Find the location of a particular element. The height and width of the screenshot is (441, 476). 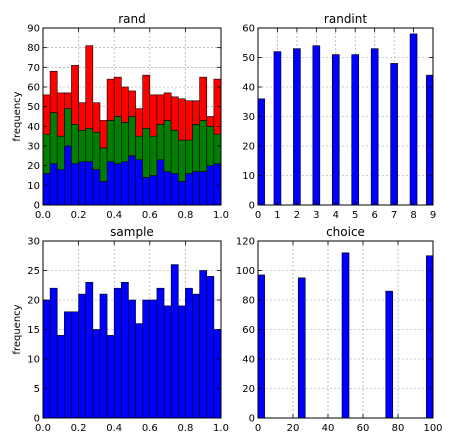

bar-bin23 is located at coordinates (203, 344).